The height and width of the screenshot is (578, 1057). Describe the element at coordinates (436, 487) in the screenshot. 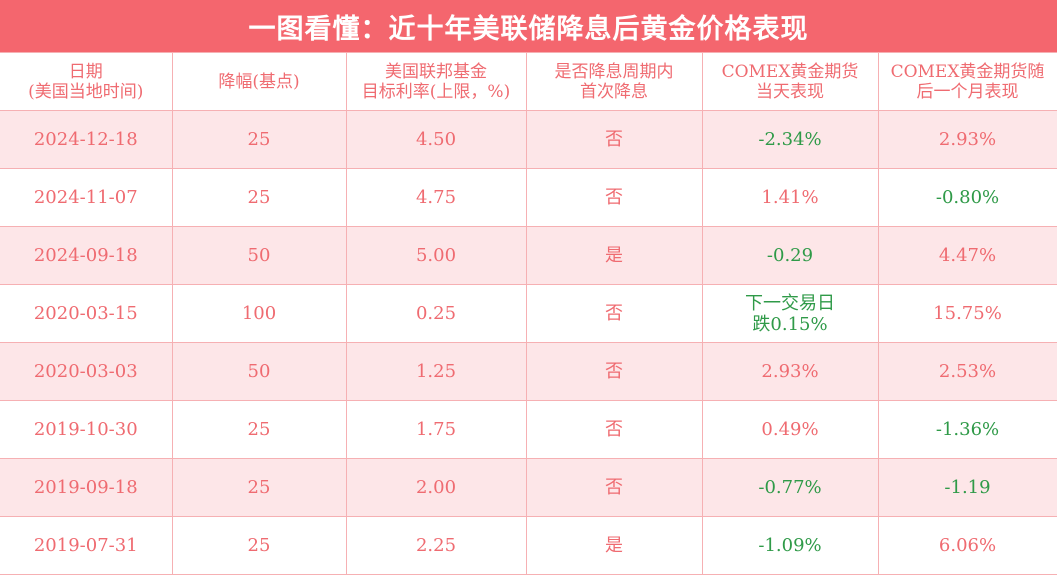

I see `rate-cell: 2.00` at that location.